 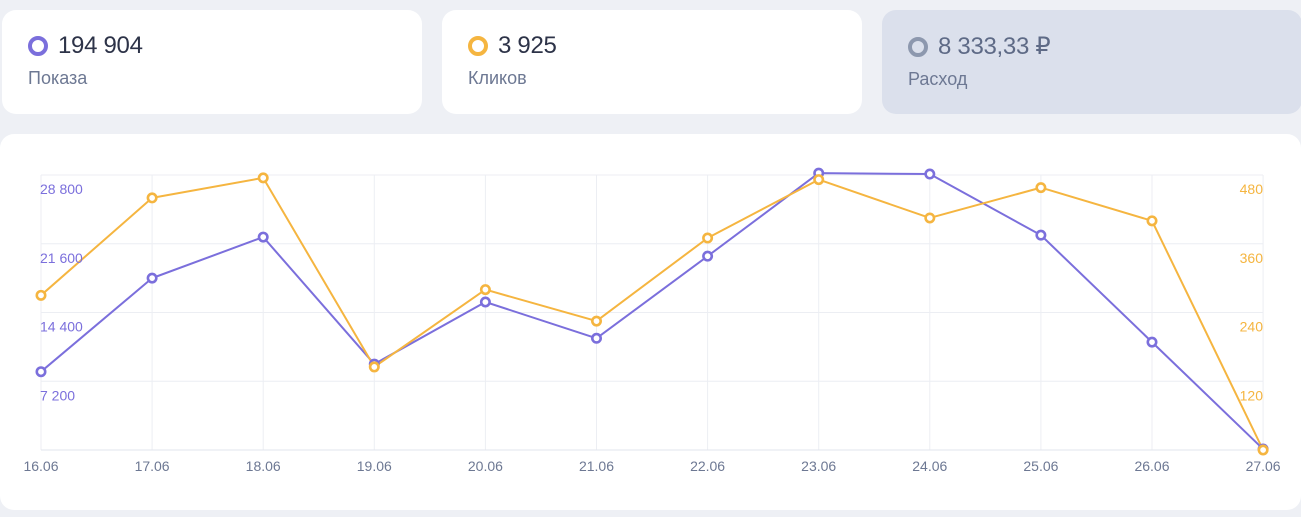 What do you see at coordinates (263, 466) in the screenshot?
I see `x-axis-tick-label: 18.06` at bounding box center [263, 466].